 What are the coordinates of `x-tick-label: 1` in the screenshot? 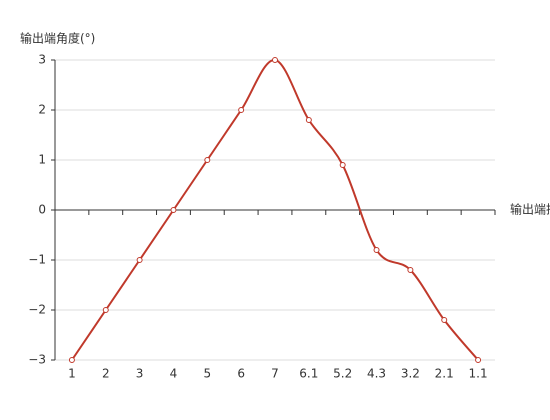 It's located at (72, 374).